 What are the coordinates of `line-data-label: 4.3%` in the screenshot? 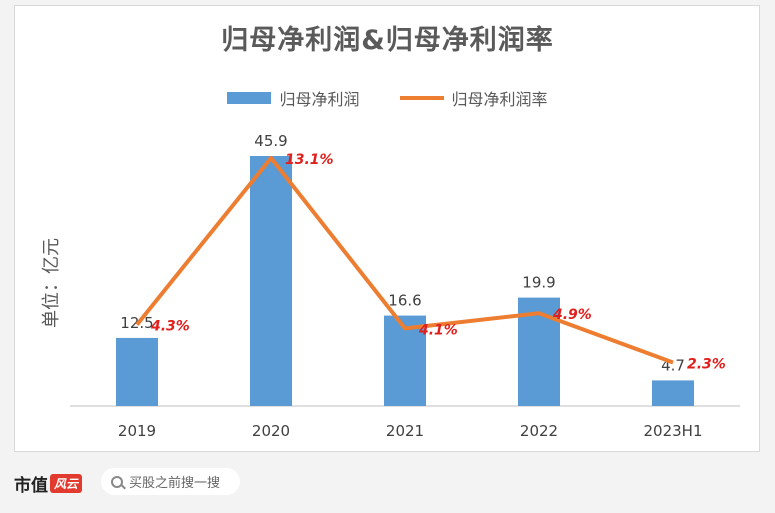 It's located at (170, 327).